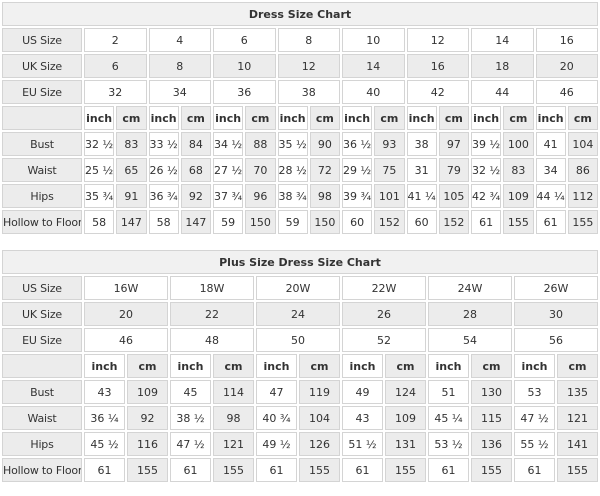 The height and width of the screenshot is (496, 600). What do you see at coordinates (453, 222) in the screenshot?
I see `cm-value-cell: 152` at bounding box center [453, 222].